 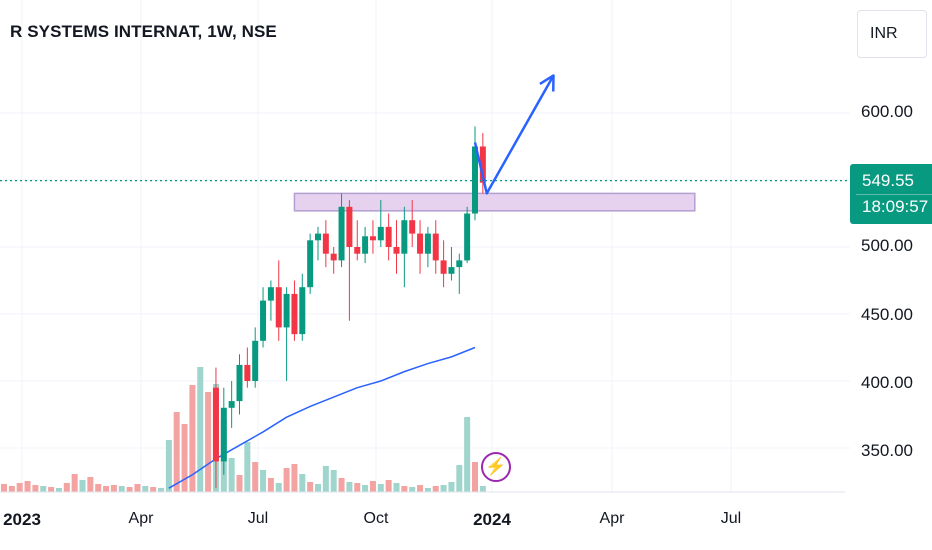 What do you see at coordinates (888, 180) in the screenshot?
I see `current-price-value: 549.55` at bounding box center [888, 180].